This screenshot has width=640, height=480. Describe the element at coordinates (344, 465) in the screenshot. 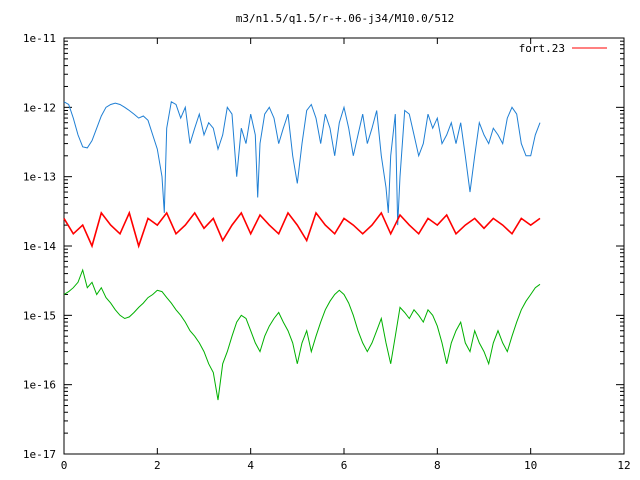

I see `x-tick-label: 6` at that location.